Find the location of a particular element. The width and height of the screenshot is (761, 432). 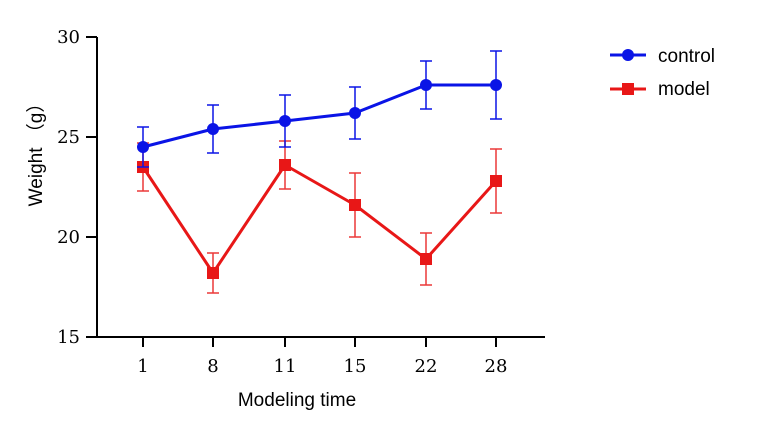

y-tick-label: 20 is located at coordinates (68, 237).